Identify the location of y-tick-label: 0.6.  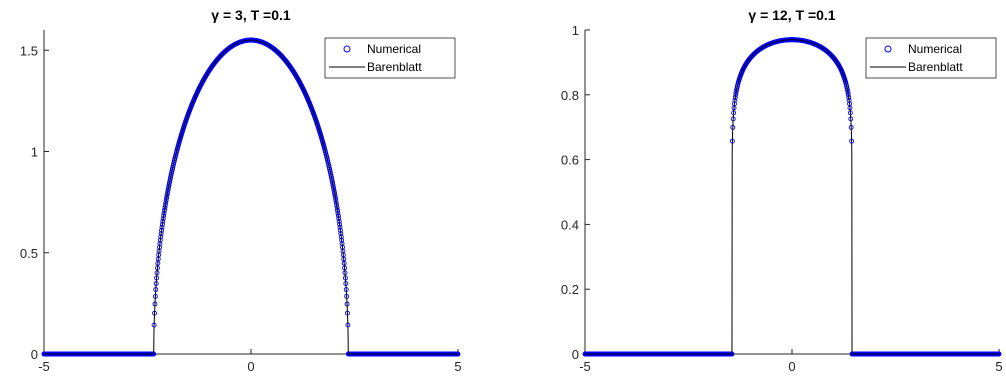
(570, 160).